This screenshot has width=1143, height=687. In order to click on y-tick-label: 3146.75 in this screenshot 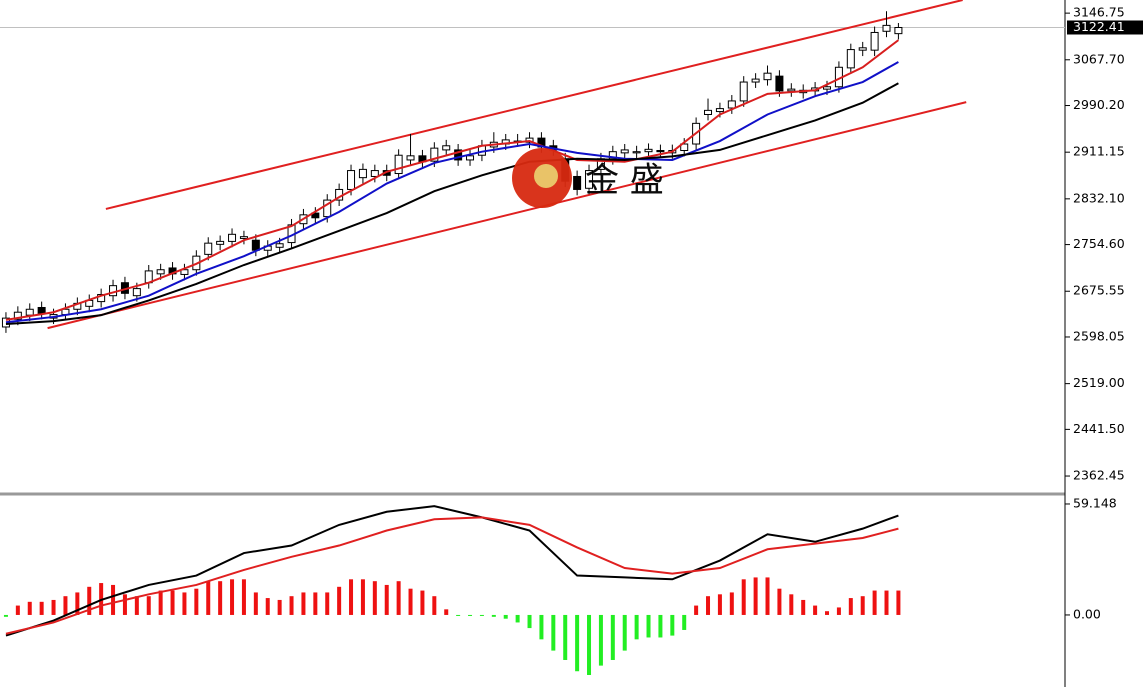, I will do `click(1099, 12)`.